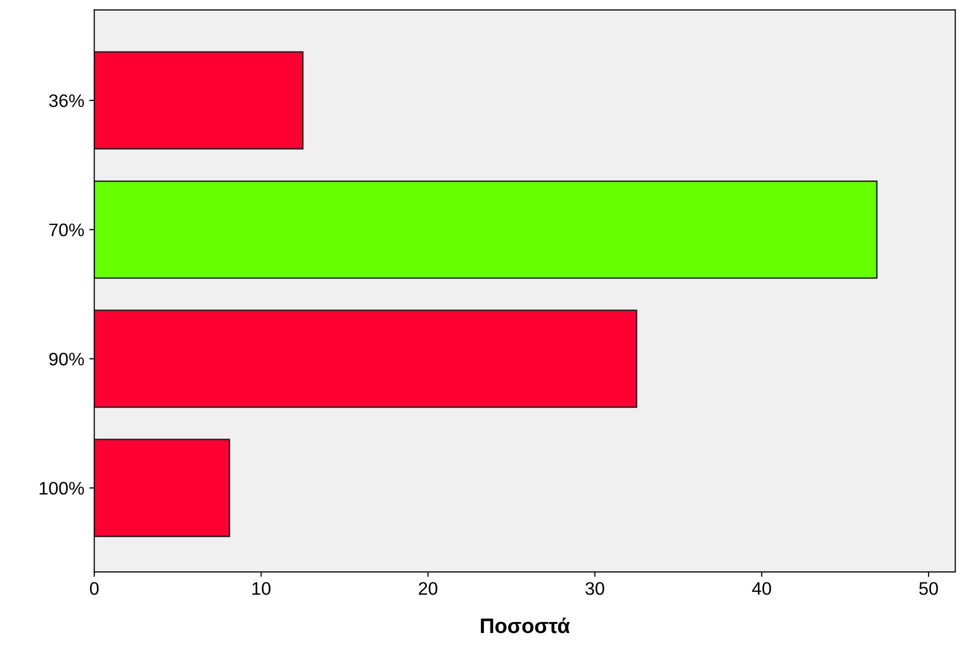 The height and width of the screenshot is (665, 962). I want to click on x-tick-label: 20, so click(428, 588).